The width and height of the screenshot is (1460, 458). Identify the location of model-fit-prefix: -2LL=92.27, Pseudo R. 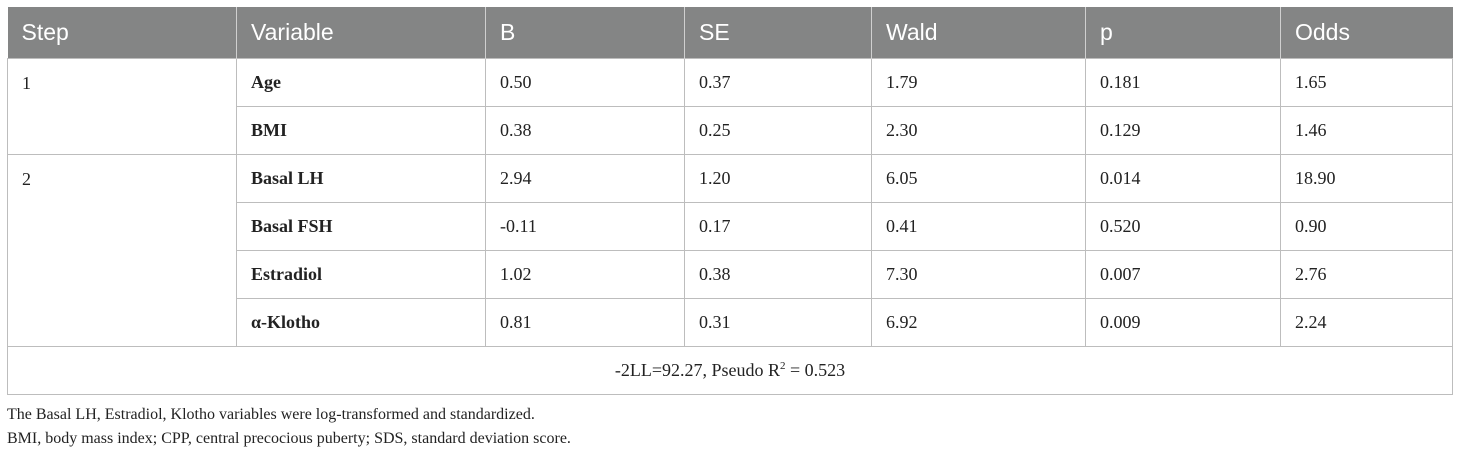
(697, 369).